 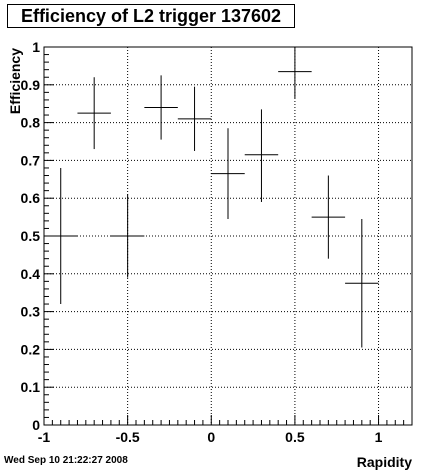 I want to click on y-tick-label: 0.8, so click(x=31, y=123).